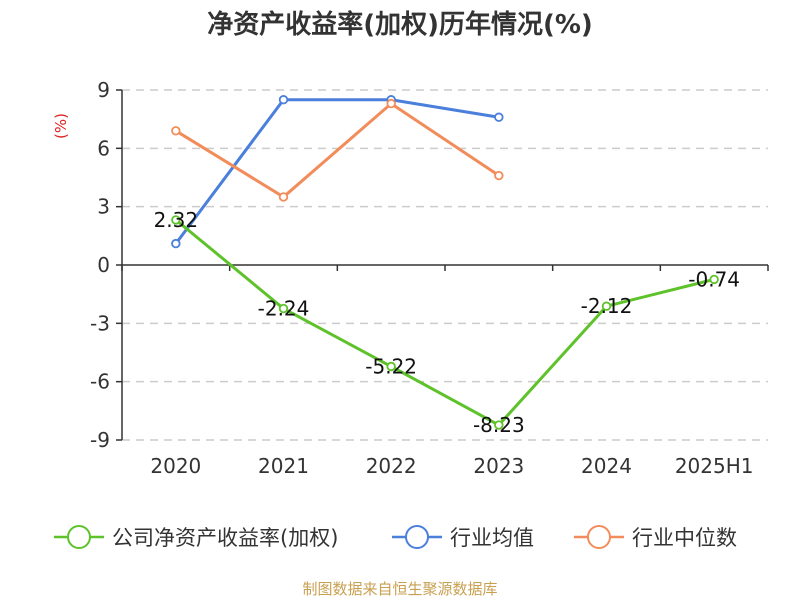 Image resolution: width=800 pixels, height=600 pixels. What do you see at coordinates (61, 126) in the screenshot?
I see `y-axis-unit-label: (%)` at bounding box center [61, 126].